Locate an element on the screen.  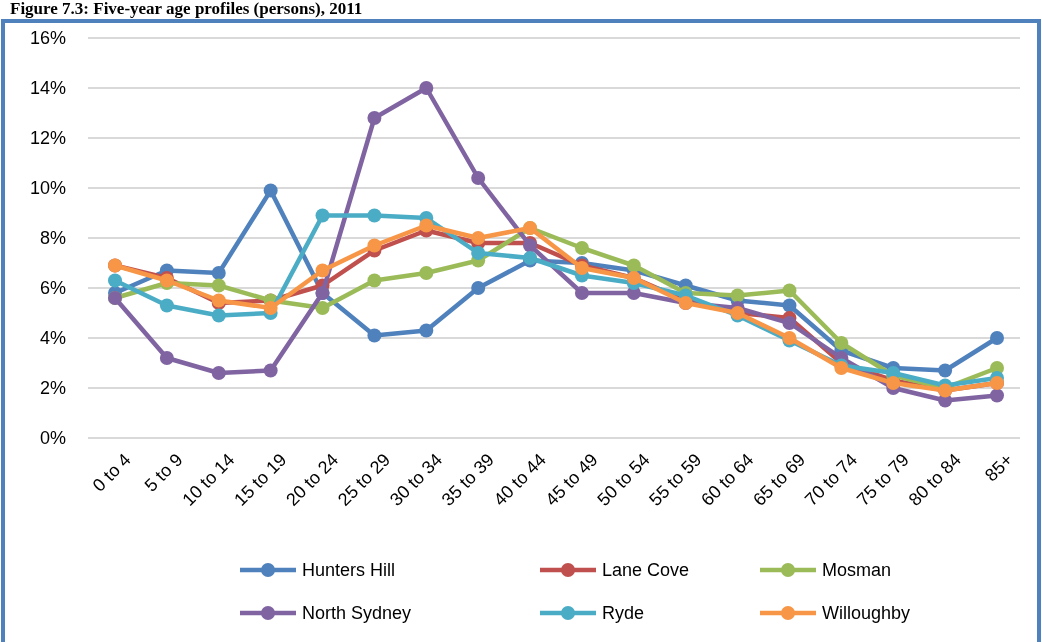
legend-label: Willoughby is located at coordinates (866, 613).